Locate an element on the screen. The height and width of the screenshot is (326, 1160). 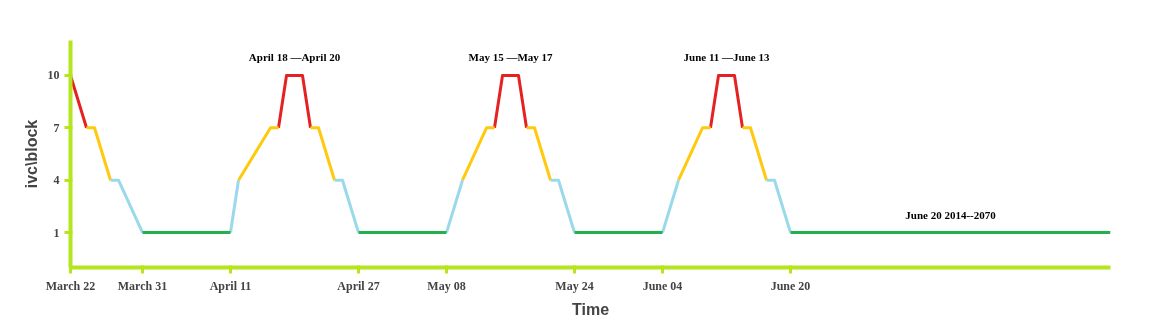
x-tick-label: May 08 is located at coordinates (446, 285).